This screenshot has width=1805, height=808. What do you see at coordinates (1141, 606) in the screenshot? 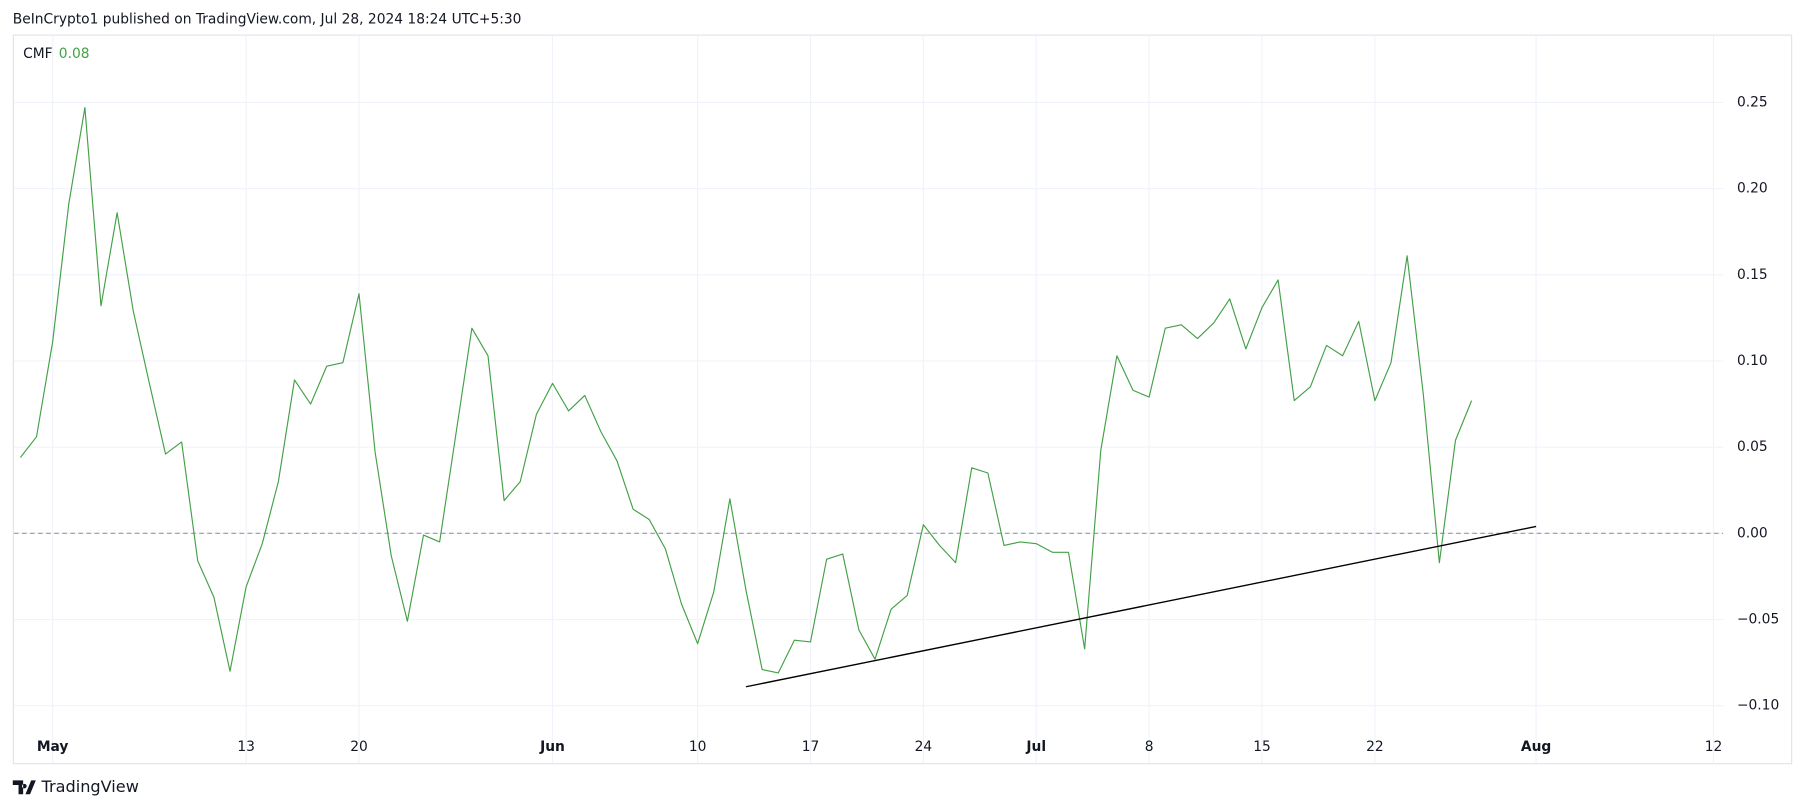
I see `trend-line` at bounding box center [1141, 606].